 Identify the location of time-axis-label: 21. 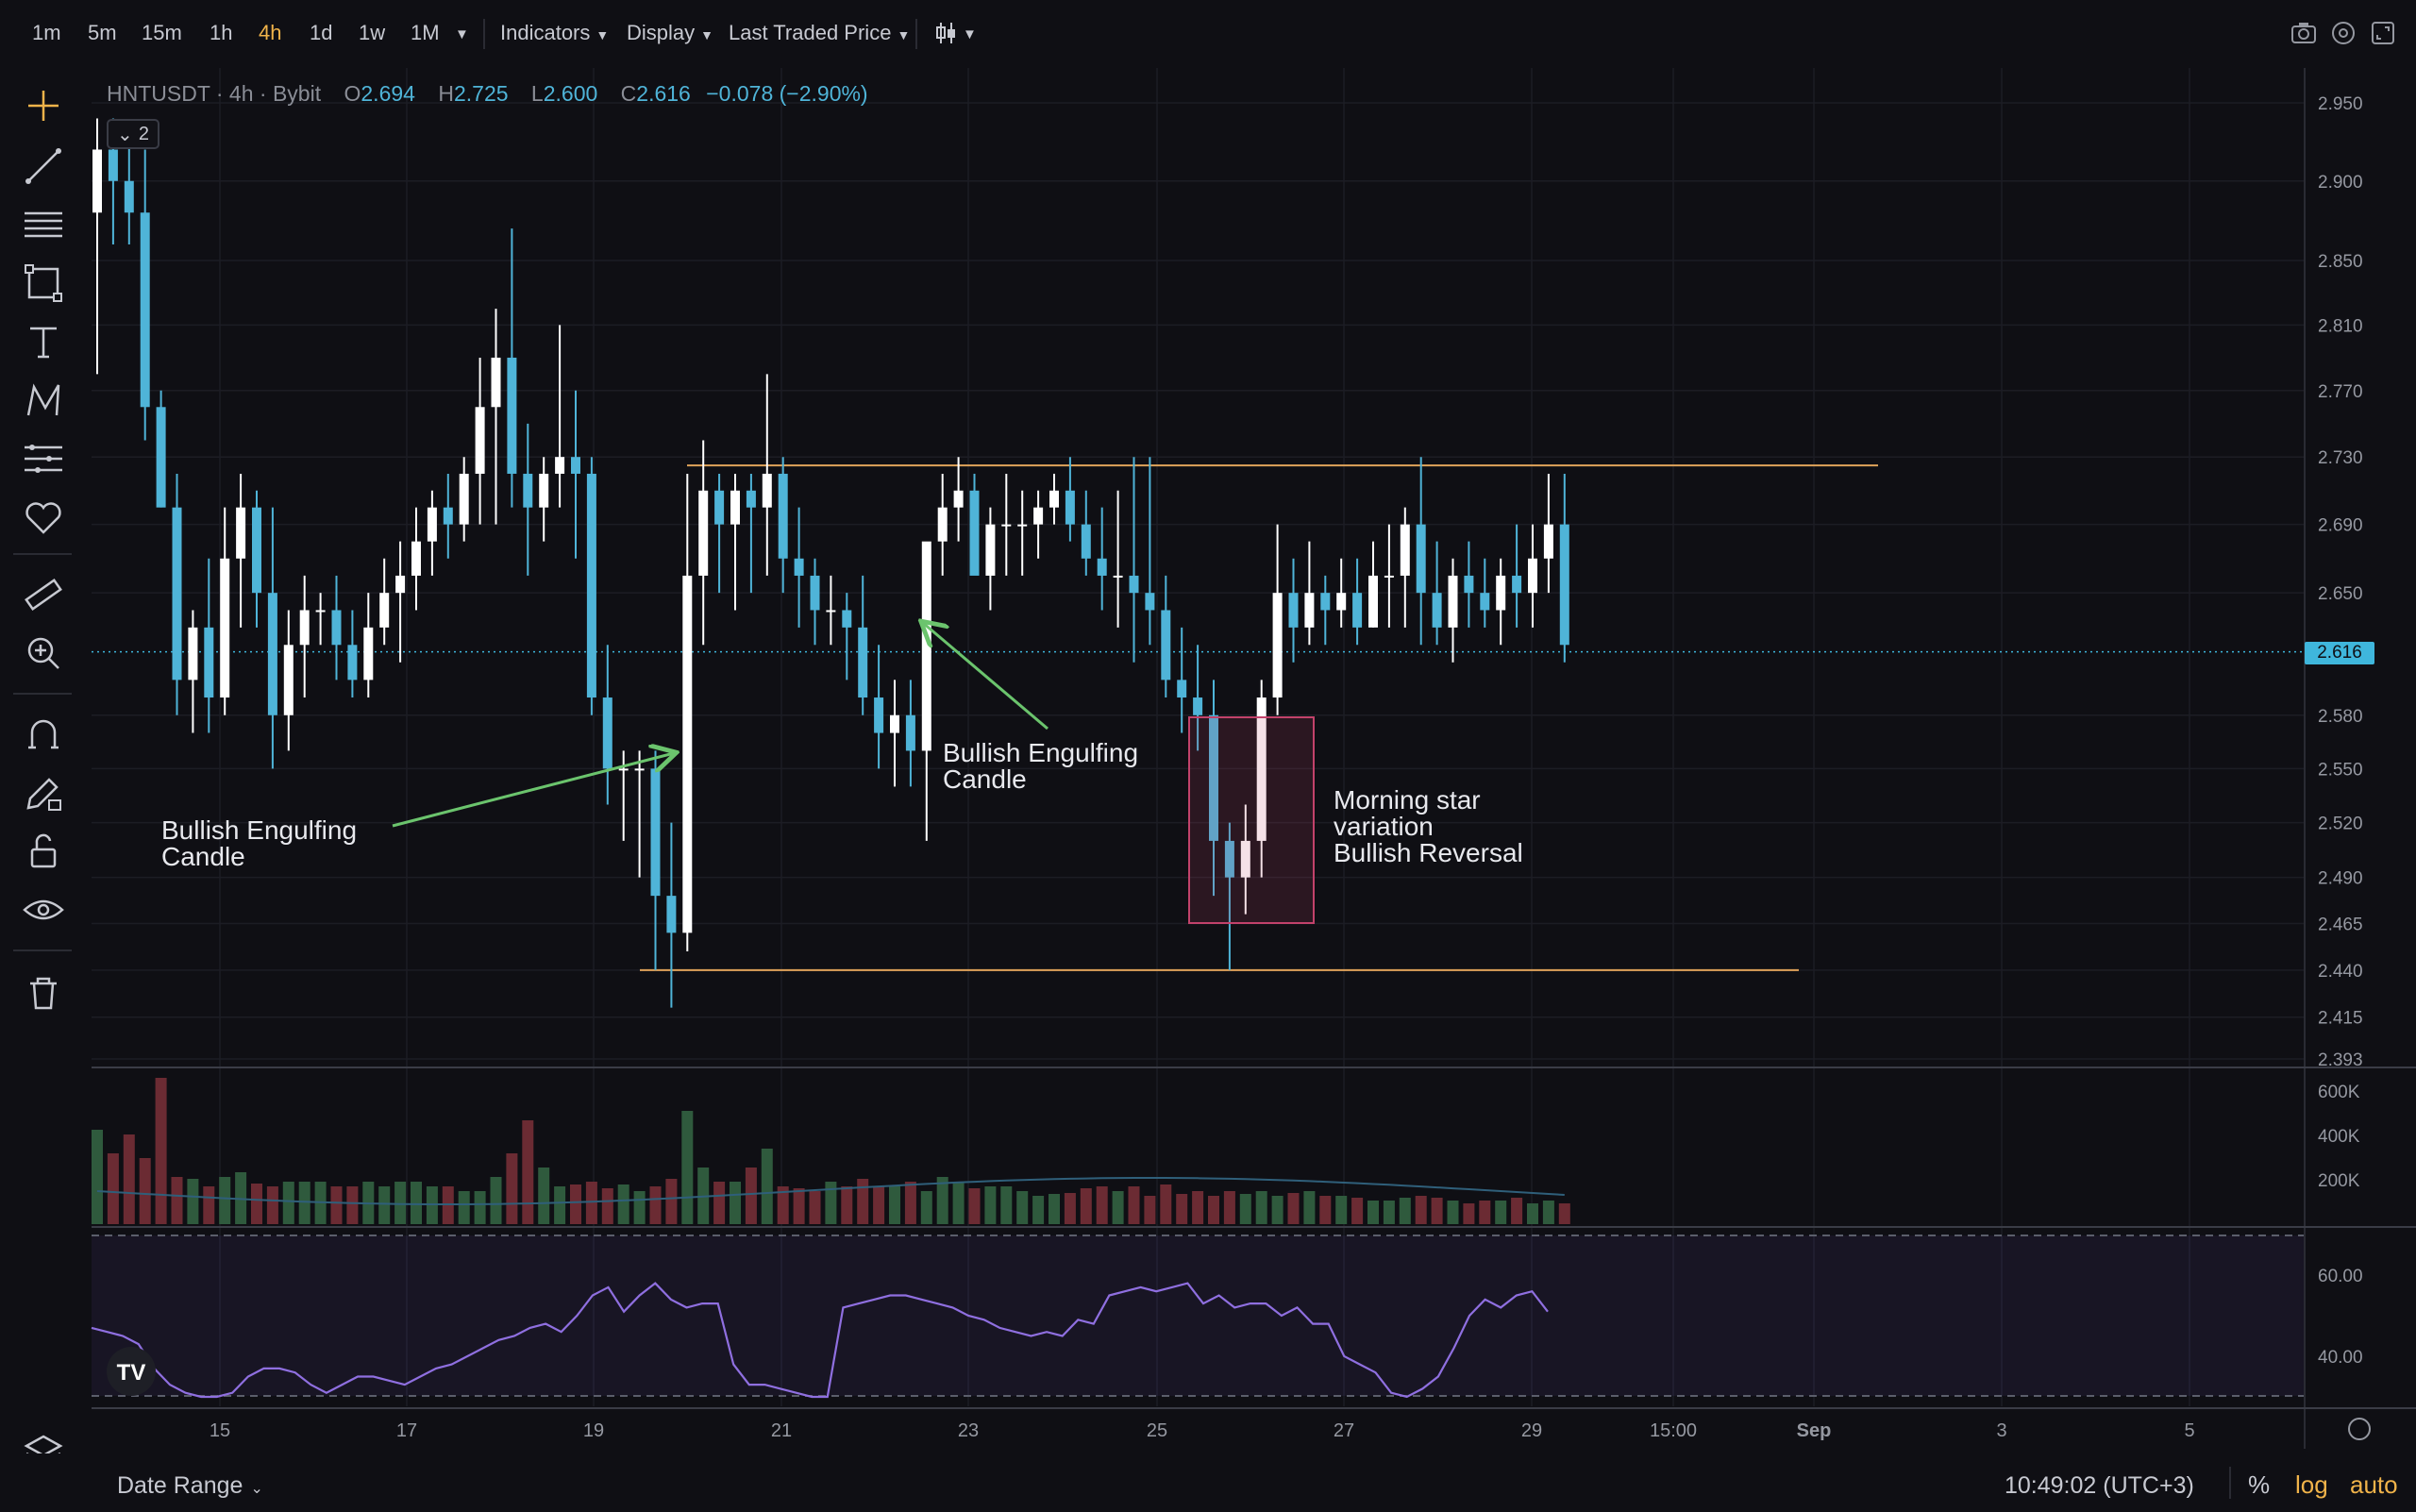
(782, 1430).